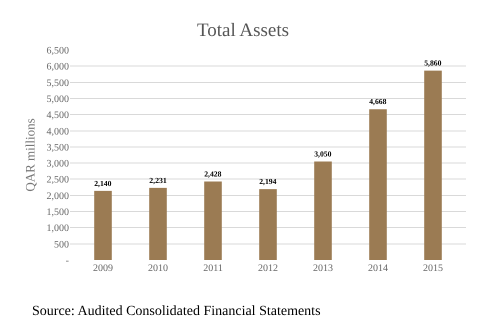 This screenshot has height=322, width=486. What do you see at coordinates (57, 212) in the screenshot?
I see `y-tick-label: 1,500` at bounding box center [57, 212].